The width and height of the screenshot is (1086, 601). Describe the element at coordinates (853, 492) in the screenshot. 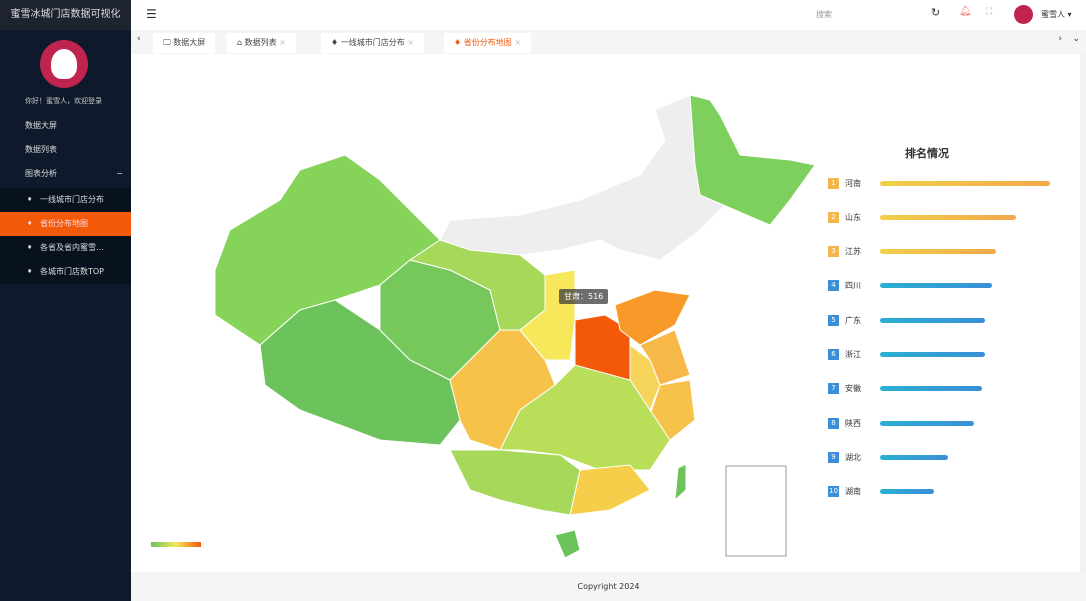

I see `rank-name: 湖南` at that location.